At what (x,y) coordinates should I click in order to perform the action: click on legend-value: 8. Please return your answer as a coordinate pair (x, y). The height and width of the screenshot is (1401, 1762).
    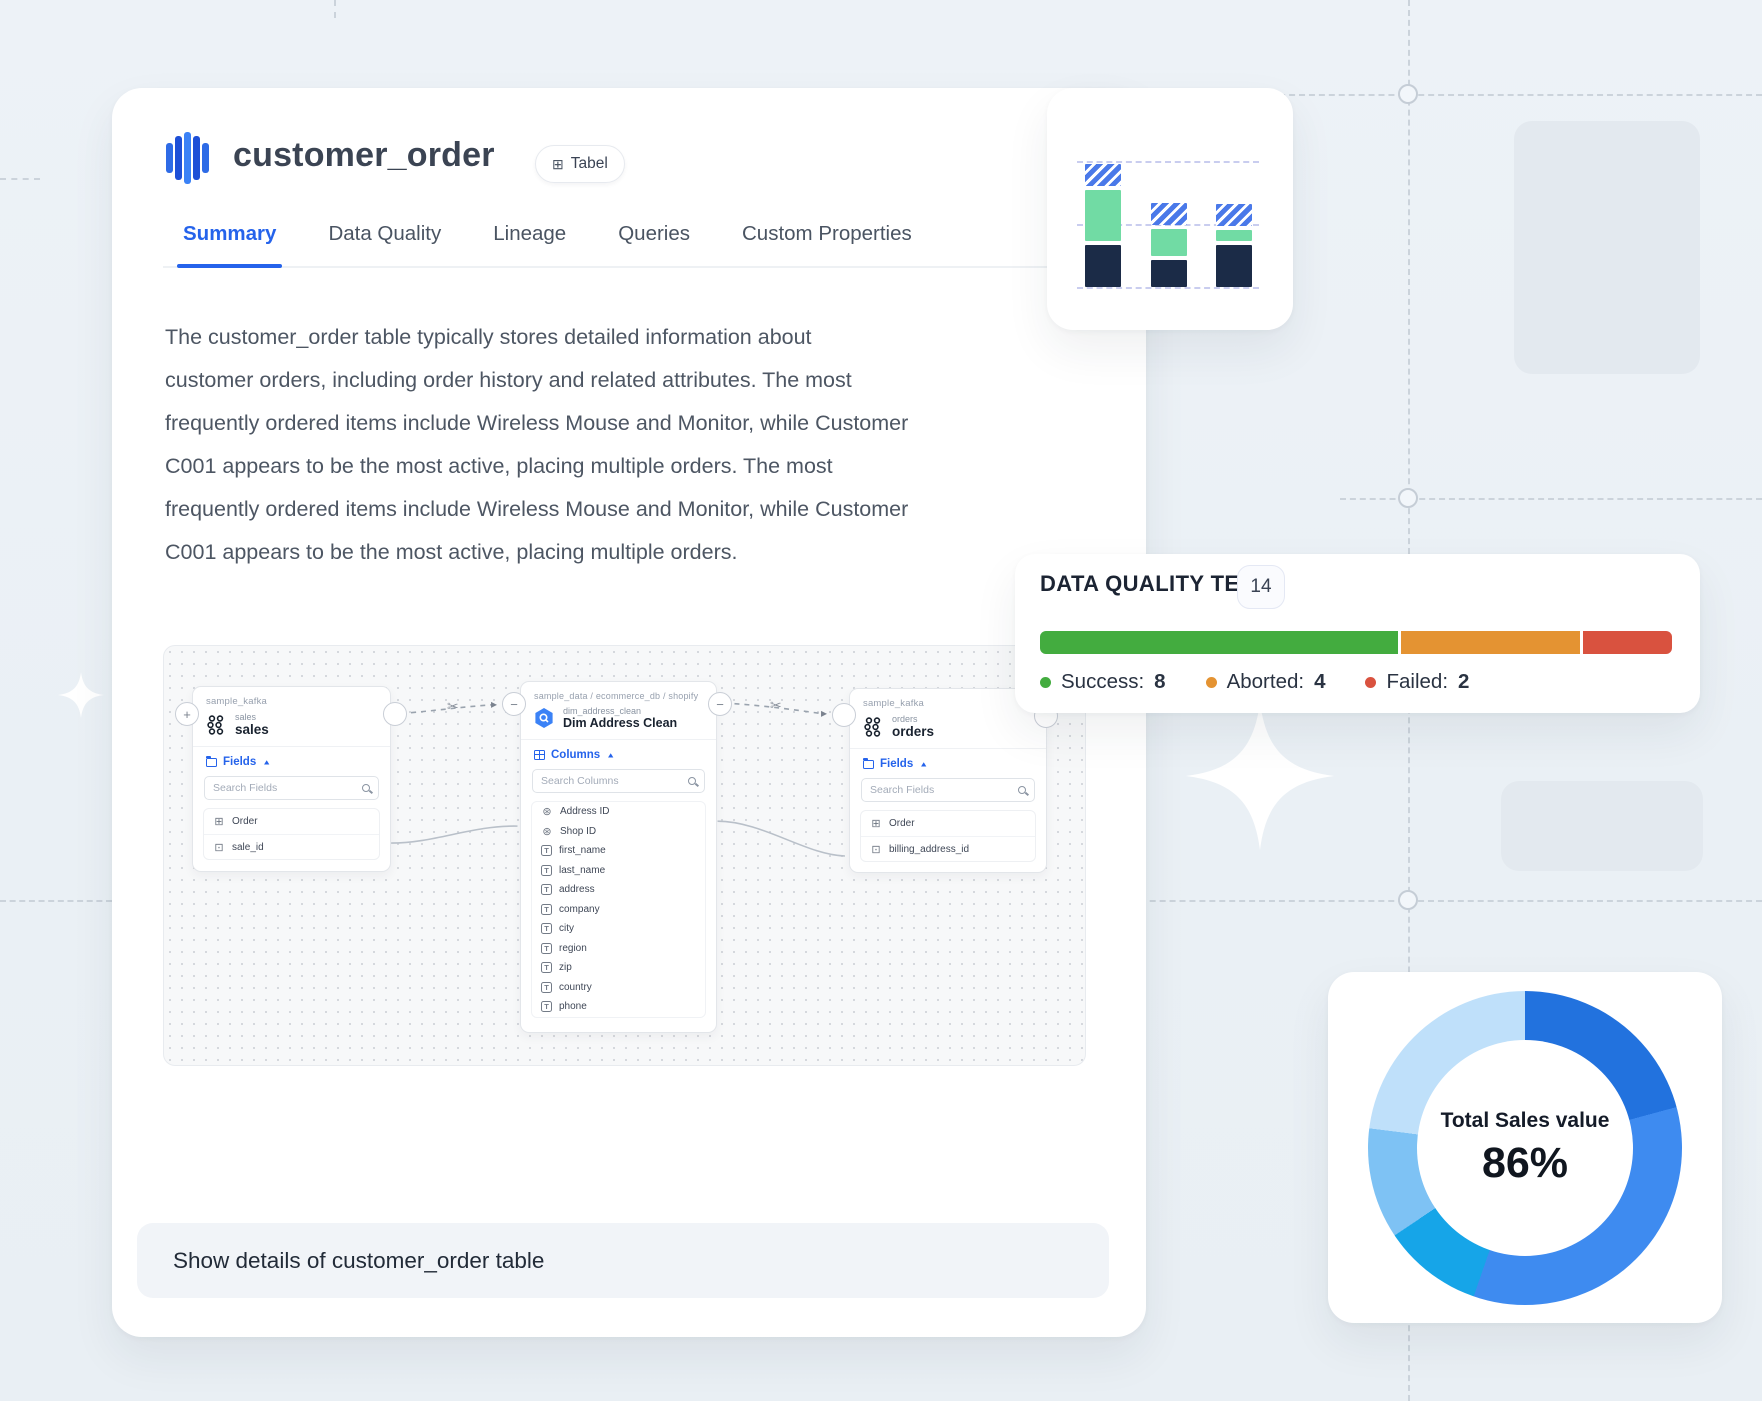
    Looking at the image, I should click on (1160, 681).